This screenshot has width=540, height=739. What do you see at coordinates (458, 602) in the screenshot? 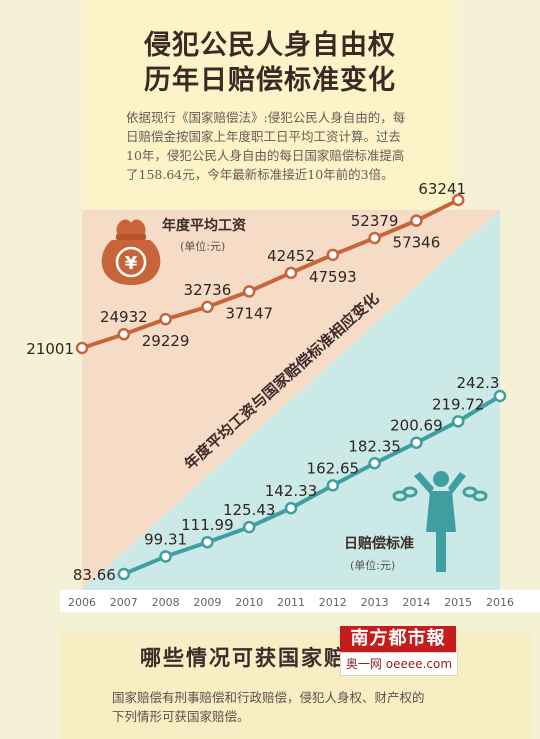
I see `x-tick-label: 2015` at bounding box center [458, 602].